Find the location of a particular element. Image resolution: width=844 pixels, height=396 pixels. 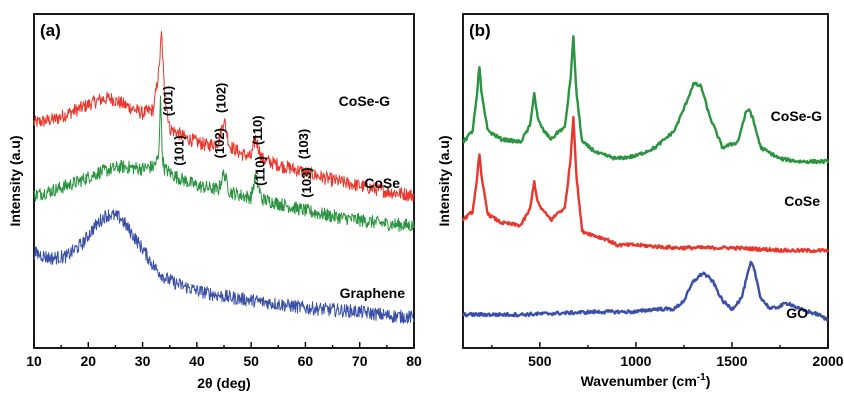

series-label: Graphene is located at coordinates (373, 293).